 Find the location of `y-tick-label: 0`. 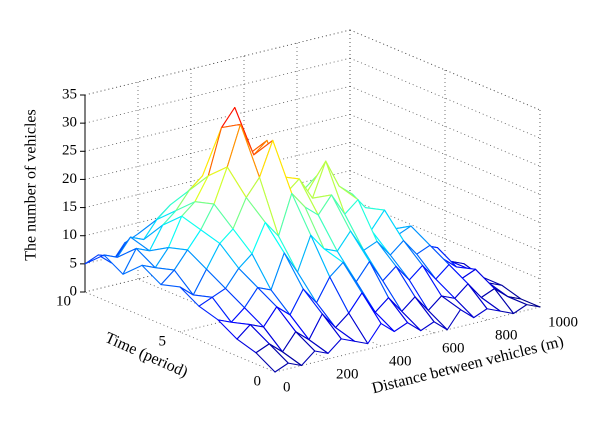

y-tick-label: 0 is located at coordinates (258, 381).